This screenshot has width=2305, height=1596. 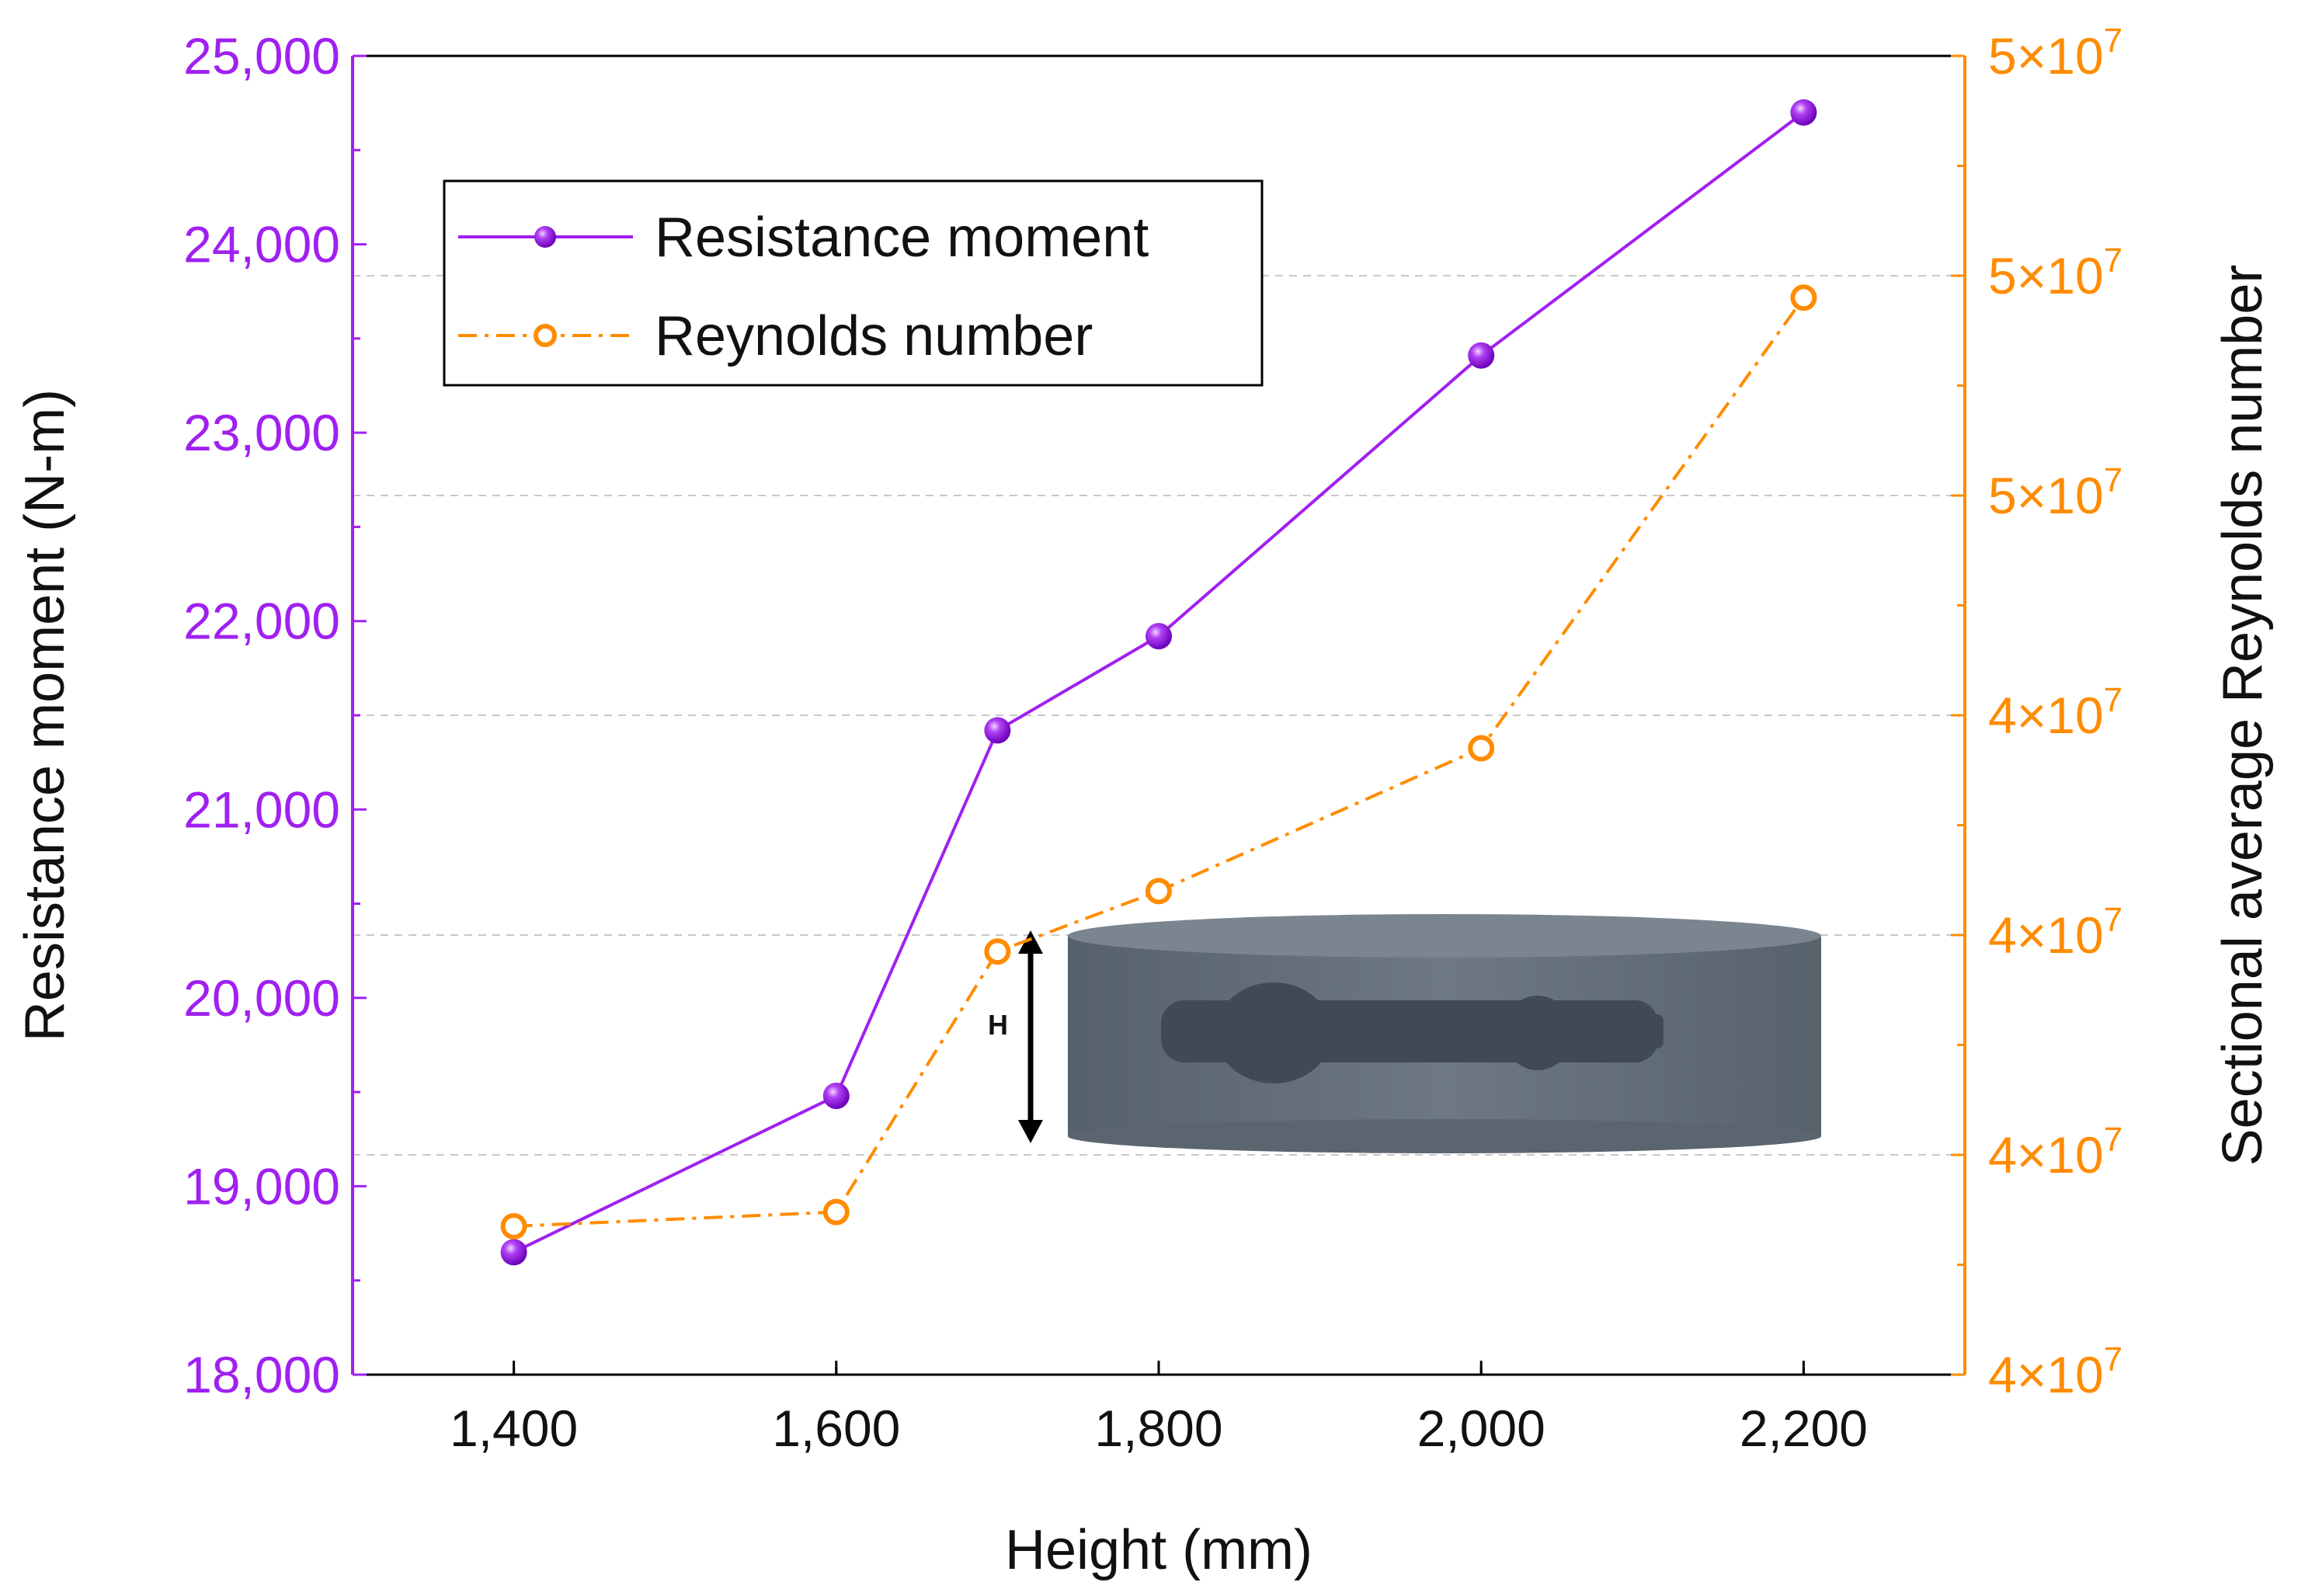 I want to click on hull-model, so click(x=1412, y=1032).